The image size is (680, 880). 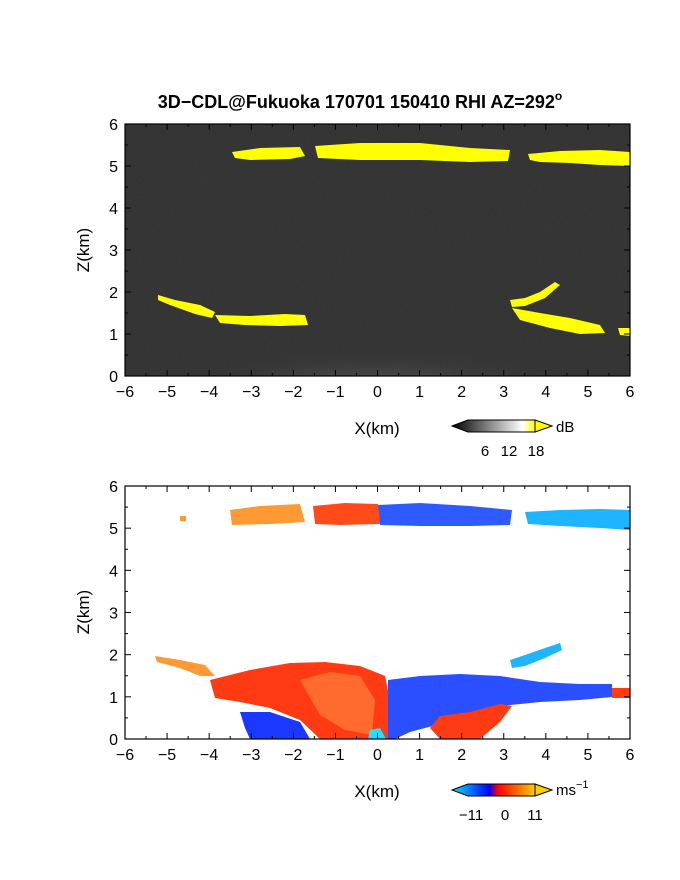 What do you see at coordinates (275, 725) in the screenshot?
I see `velocity-lower-left-blue` at bounding box center [275, 725].